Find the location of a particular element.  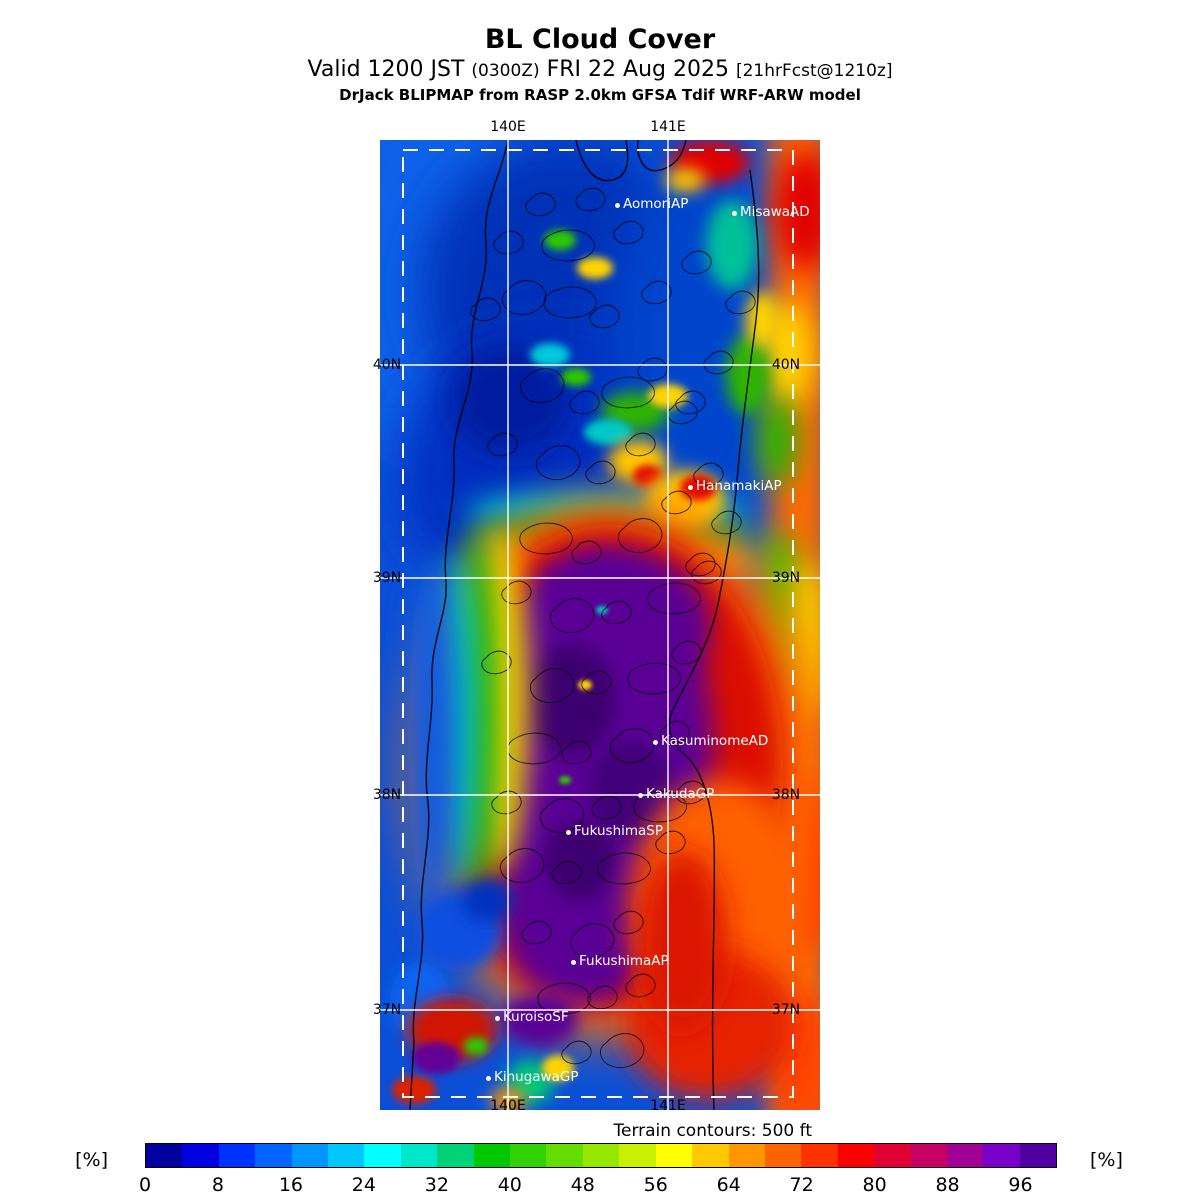

page-title: BL Cloud Cover is located at coordinates (600, 39).